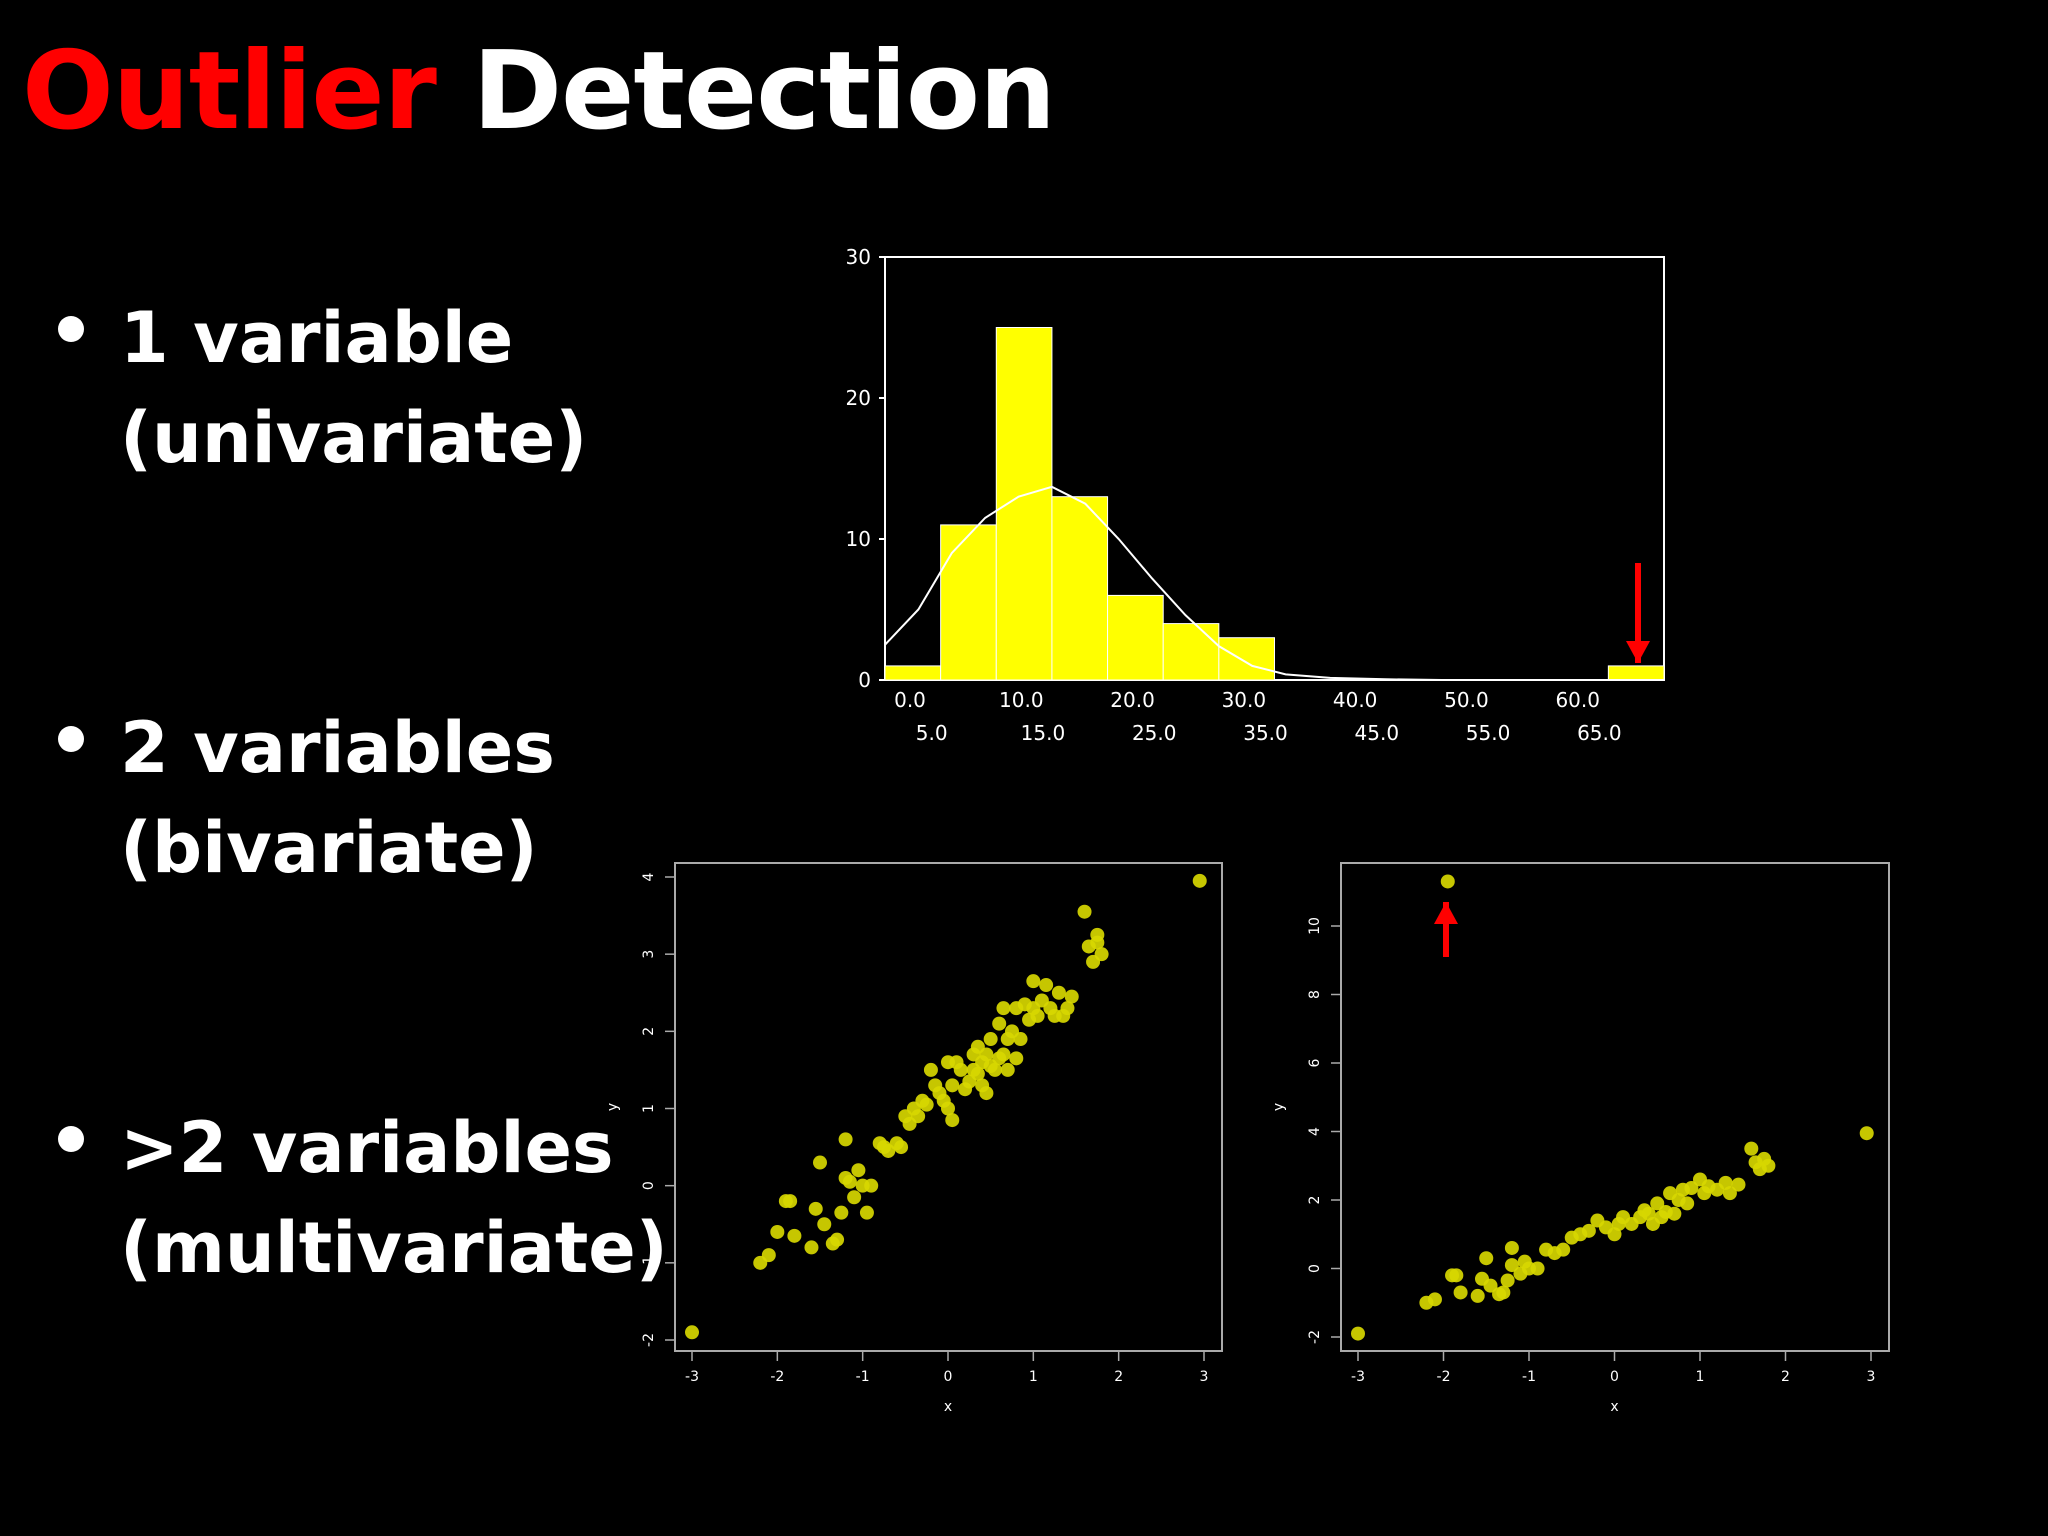 This screenshot has height=1536, width=2048. Describe the element at coordinates (1599, 733) in the screenshot. I see `x-tick-label: 65.0` at that location.